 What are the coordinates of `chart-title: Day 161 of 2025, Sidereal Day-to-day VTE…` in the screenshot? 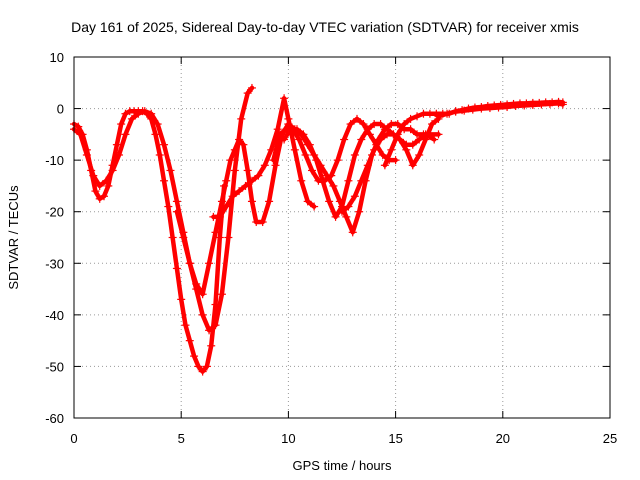 It's located at (325, 27).